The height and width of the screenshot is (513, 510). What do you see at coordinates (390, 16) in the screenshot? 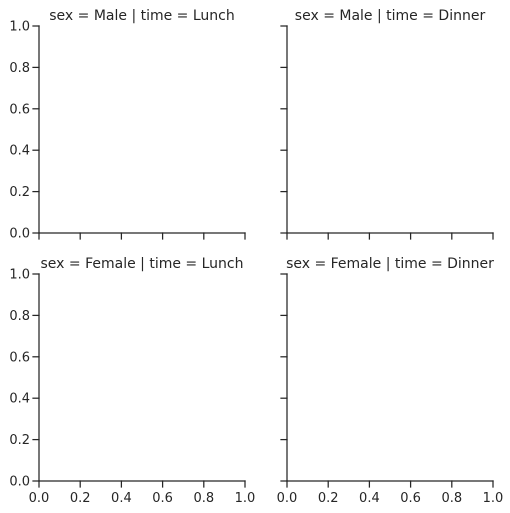
I see `facet-title: sex = Male | time = Dinner` at bounding box center [390, 16].